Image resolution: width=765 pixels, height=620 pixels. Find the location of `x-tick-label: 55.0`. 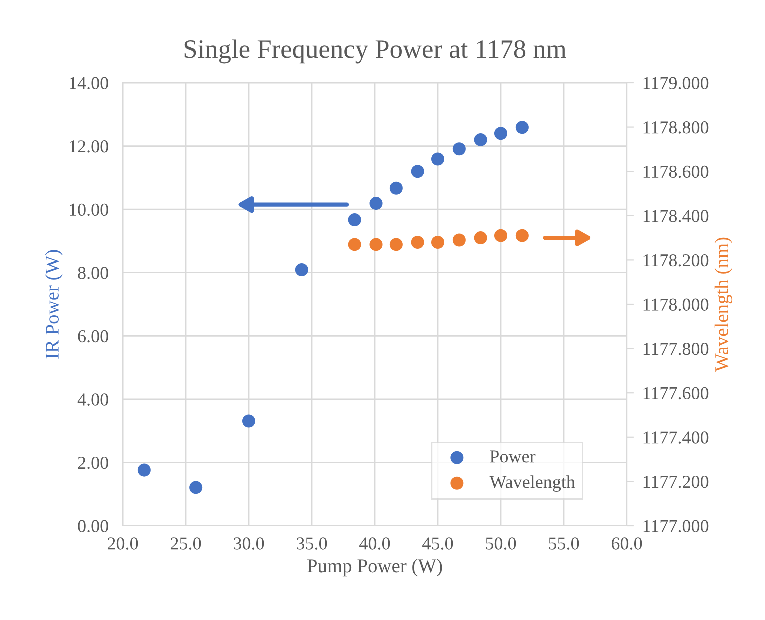

x-tick-label: 55.0 is located at coordinates (564, 544).